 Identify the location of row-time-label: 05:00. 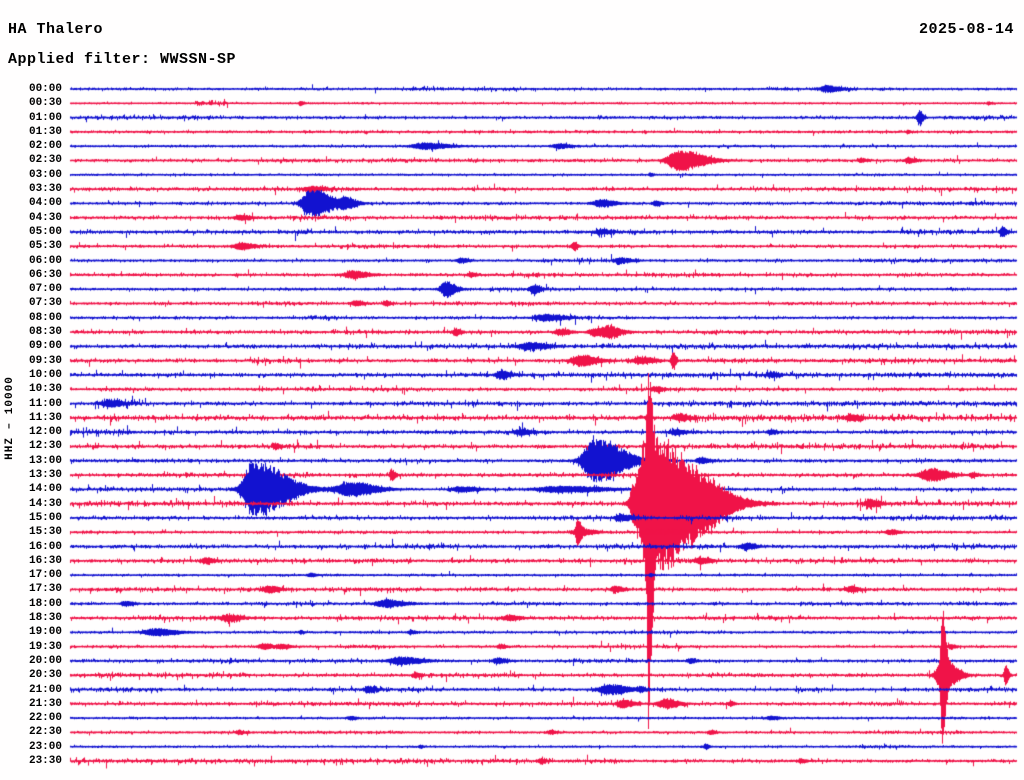
(45, 231).